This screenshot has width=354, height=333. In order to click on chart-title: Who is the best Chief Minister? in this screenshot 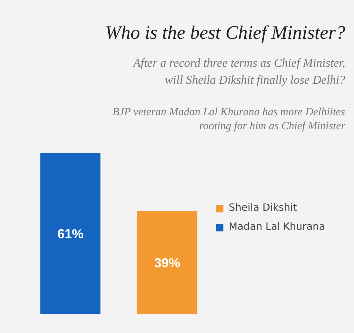, I will do `click(225, 33)`.